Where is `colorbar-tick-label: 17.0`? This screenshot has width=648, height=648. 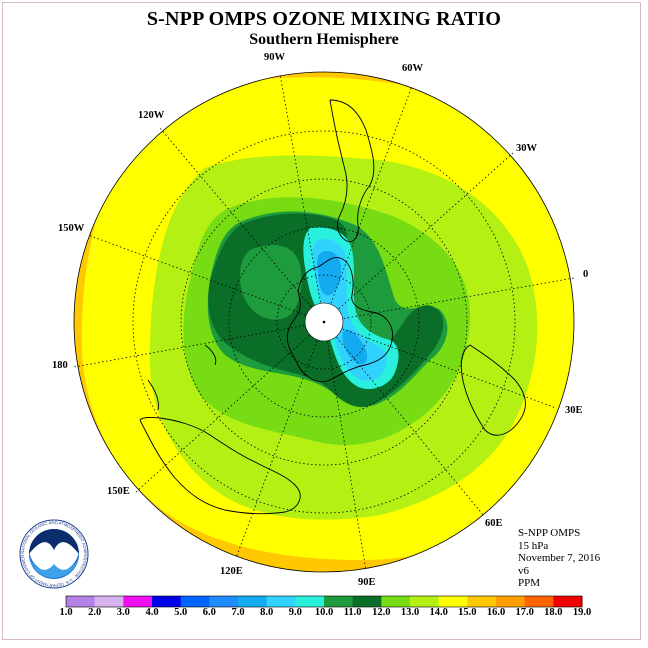 colorbar-tick-label: 17.0 is located at coordinates (524, 612).